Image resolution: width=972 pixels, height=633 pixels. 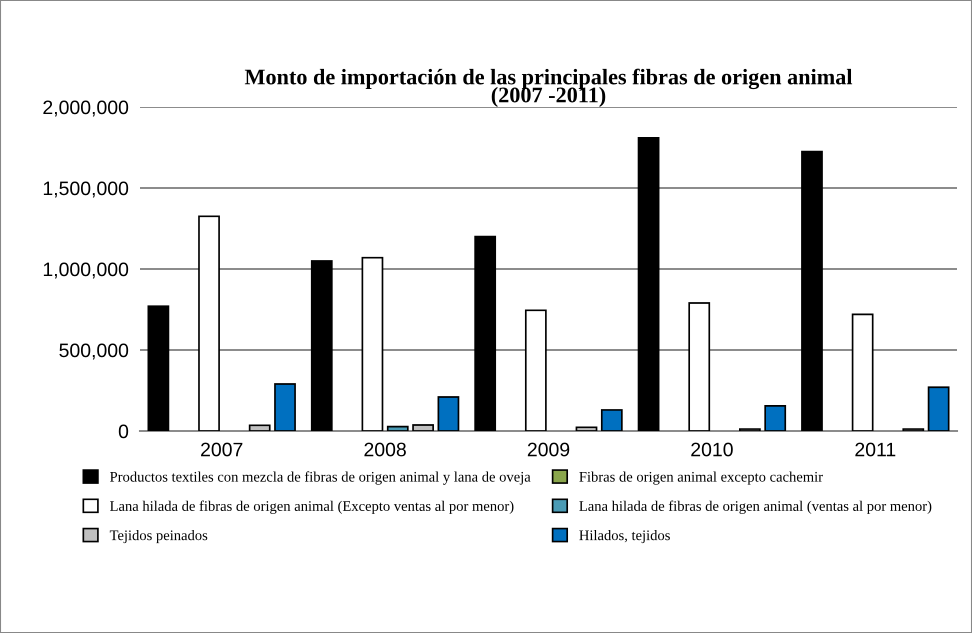 What do you see at coordinates (385, 449) in the screenshot?
I see `x-tick-label: 2008` at bounding box center [385, 449].